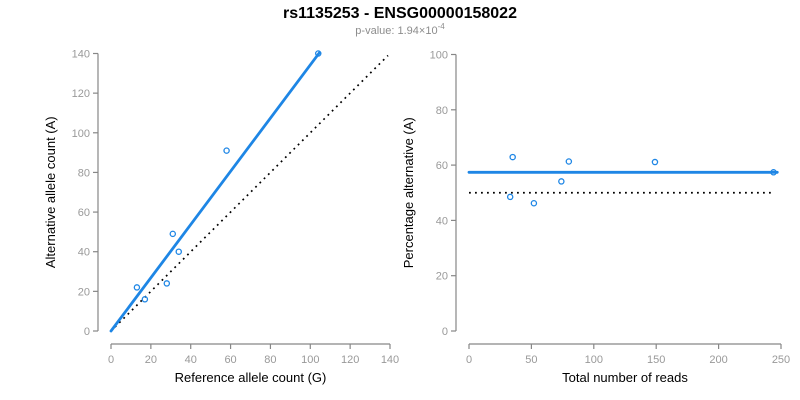 This screenshot has height=400, width=800. What do you see at coordinates (656, 360) in the screenshot?
I see `x-tick-label: 150` at bounding box center [656, 360].